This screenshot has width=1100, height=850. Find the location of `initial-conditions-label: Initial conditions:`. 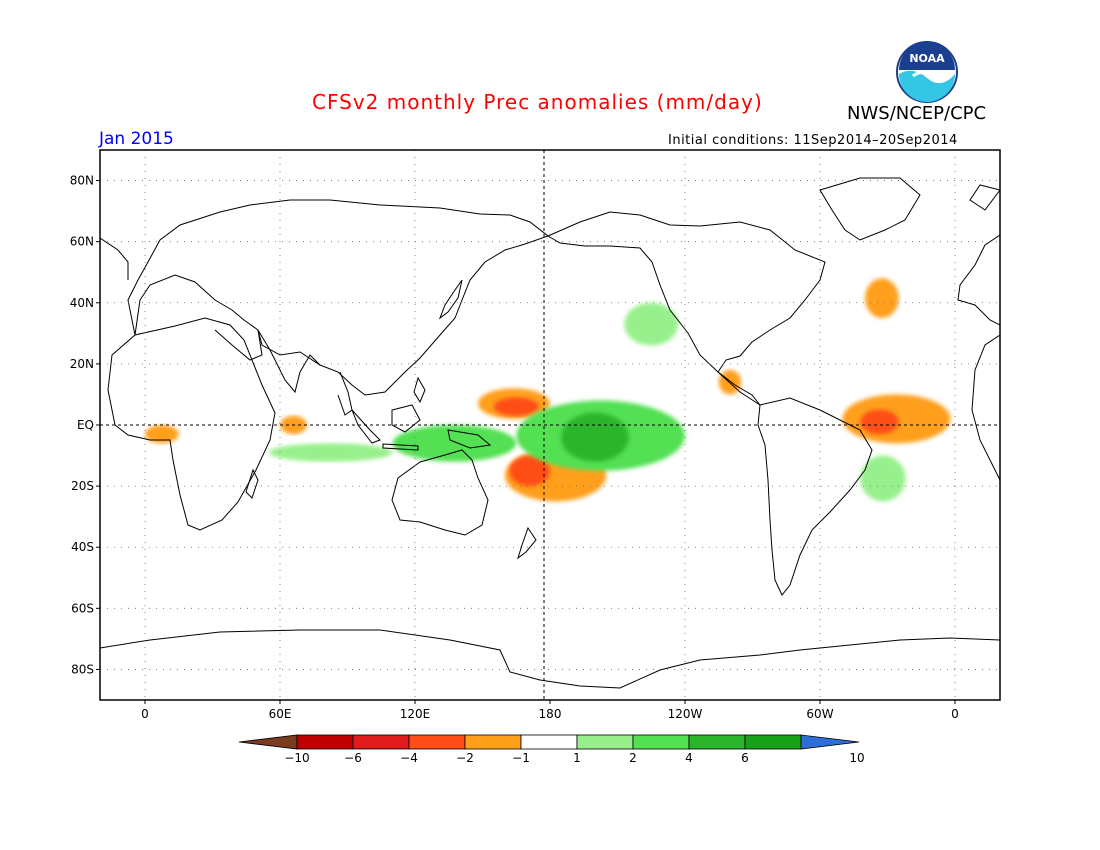

initial-conditions-label: Initial conditions: is located at coordinates (728, 140).